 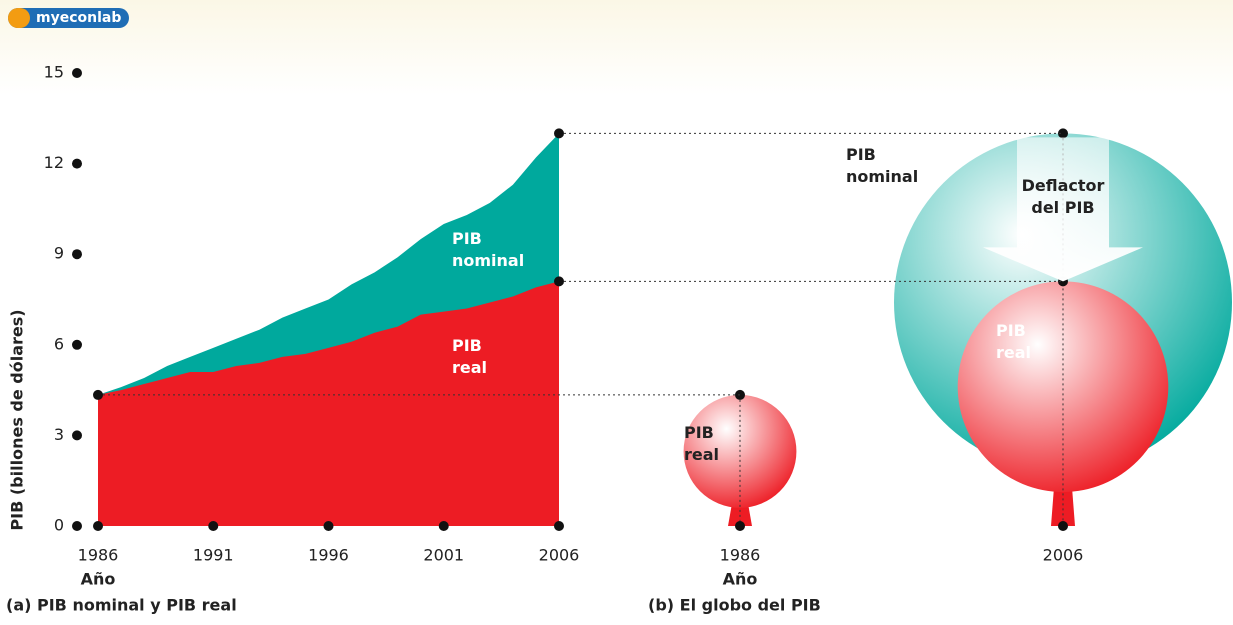 What do you see at coordinates (328, 555) in the screenshot?
I see `x-tick-label: 1996` at bounding box center [328, 555].